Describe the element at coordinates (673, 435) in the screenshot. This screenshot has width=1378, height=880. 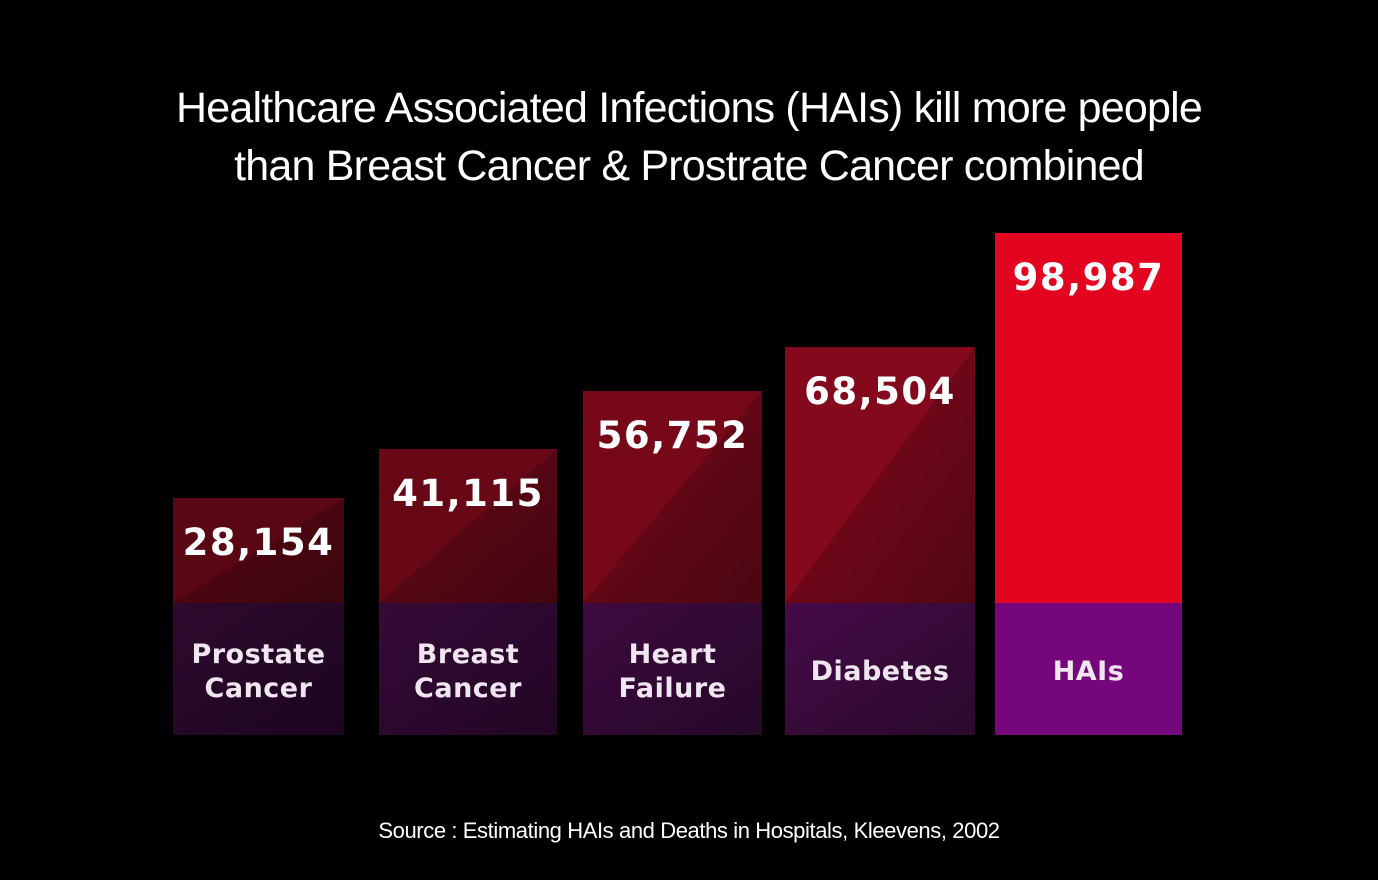
I see `value-label: 56,752` at that location.